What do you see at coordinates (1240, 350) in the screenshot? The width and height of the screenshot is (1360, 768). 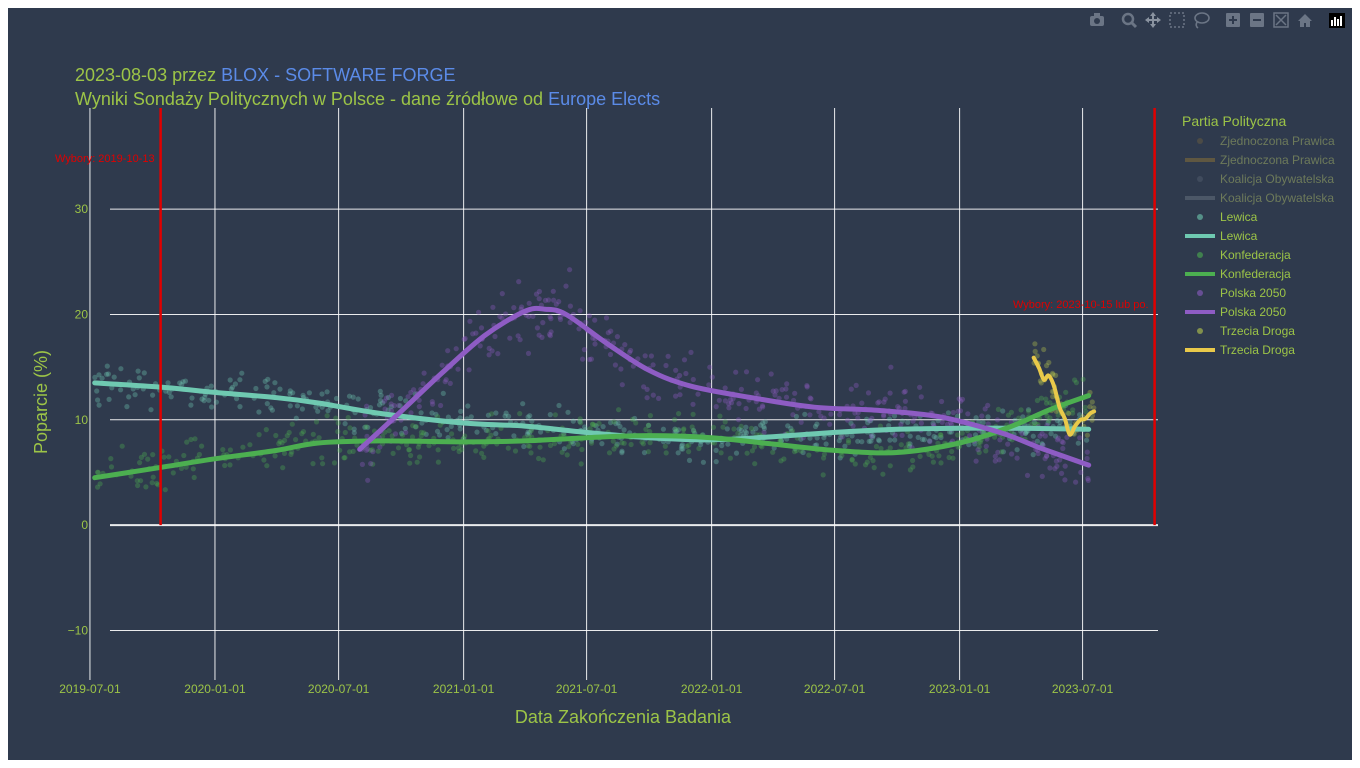 I see `legend-item-trzecia-droga-line: Trzecia Droga` at bounding box center [1240, 350].